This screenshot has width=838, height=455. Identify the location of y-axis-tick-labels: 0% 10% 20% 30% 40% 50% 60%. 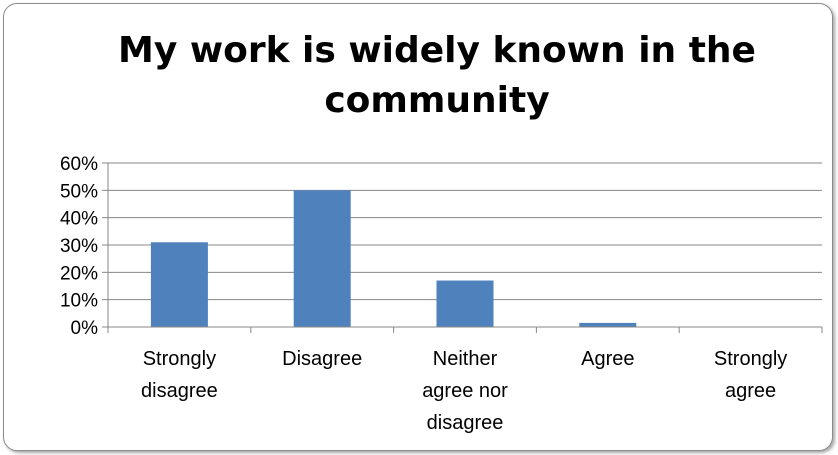
(79, 246).